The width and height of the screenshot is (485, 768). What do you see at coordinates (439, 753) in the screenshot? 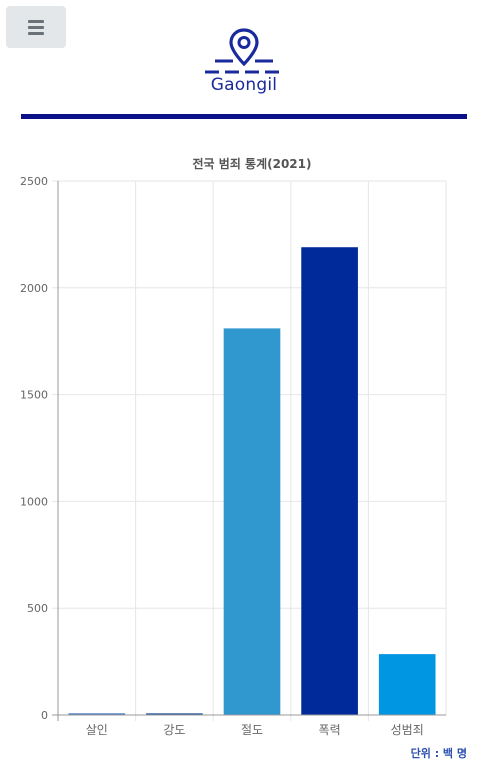
I see `unit-label: 단위 : 백 명` at bounding box center [439, 753].